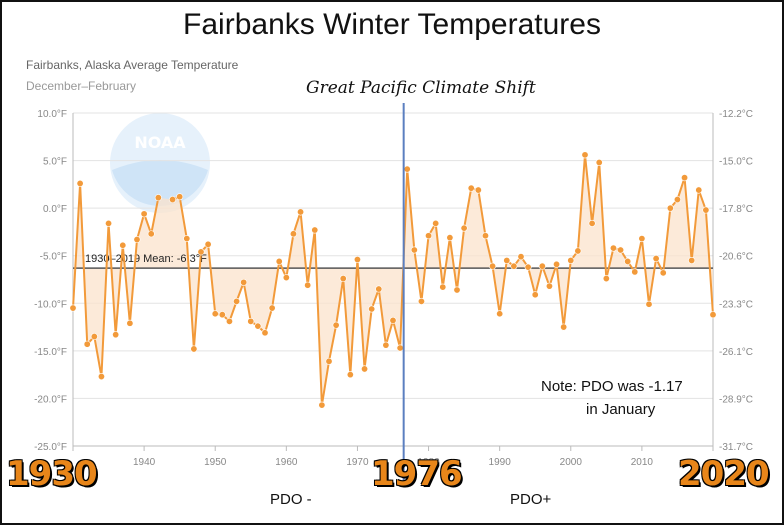 The width and height of the screenshot is (784, 525). What do you see at coordinates (392, 24) in the screenshot?
I see `chart-title: Fairbanks Winter Temperatures` at bounding box center [392, 24].